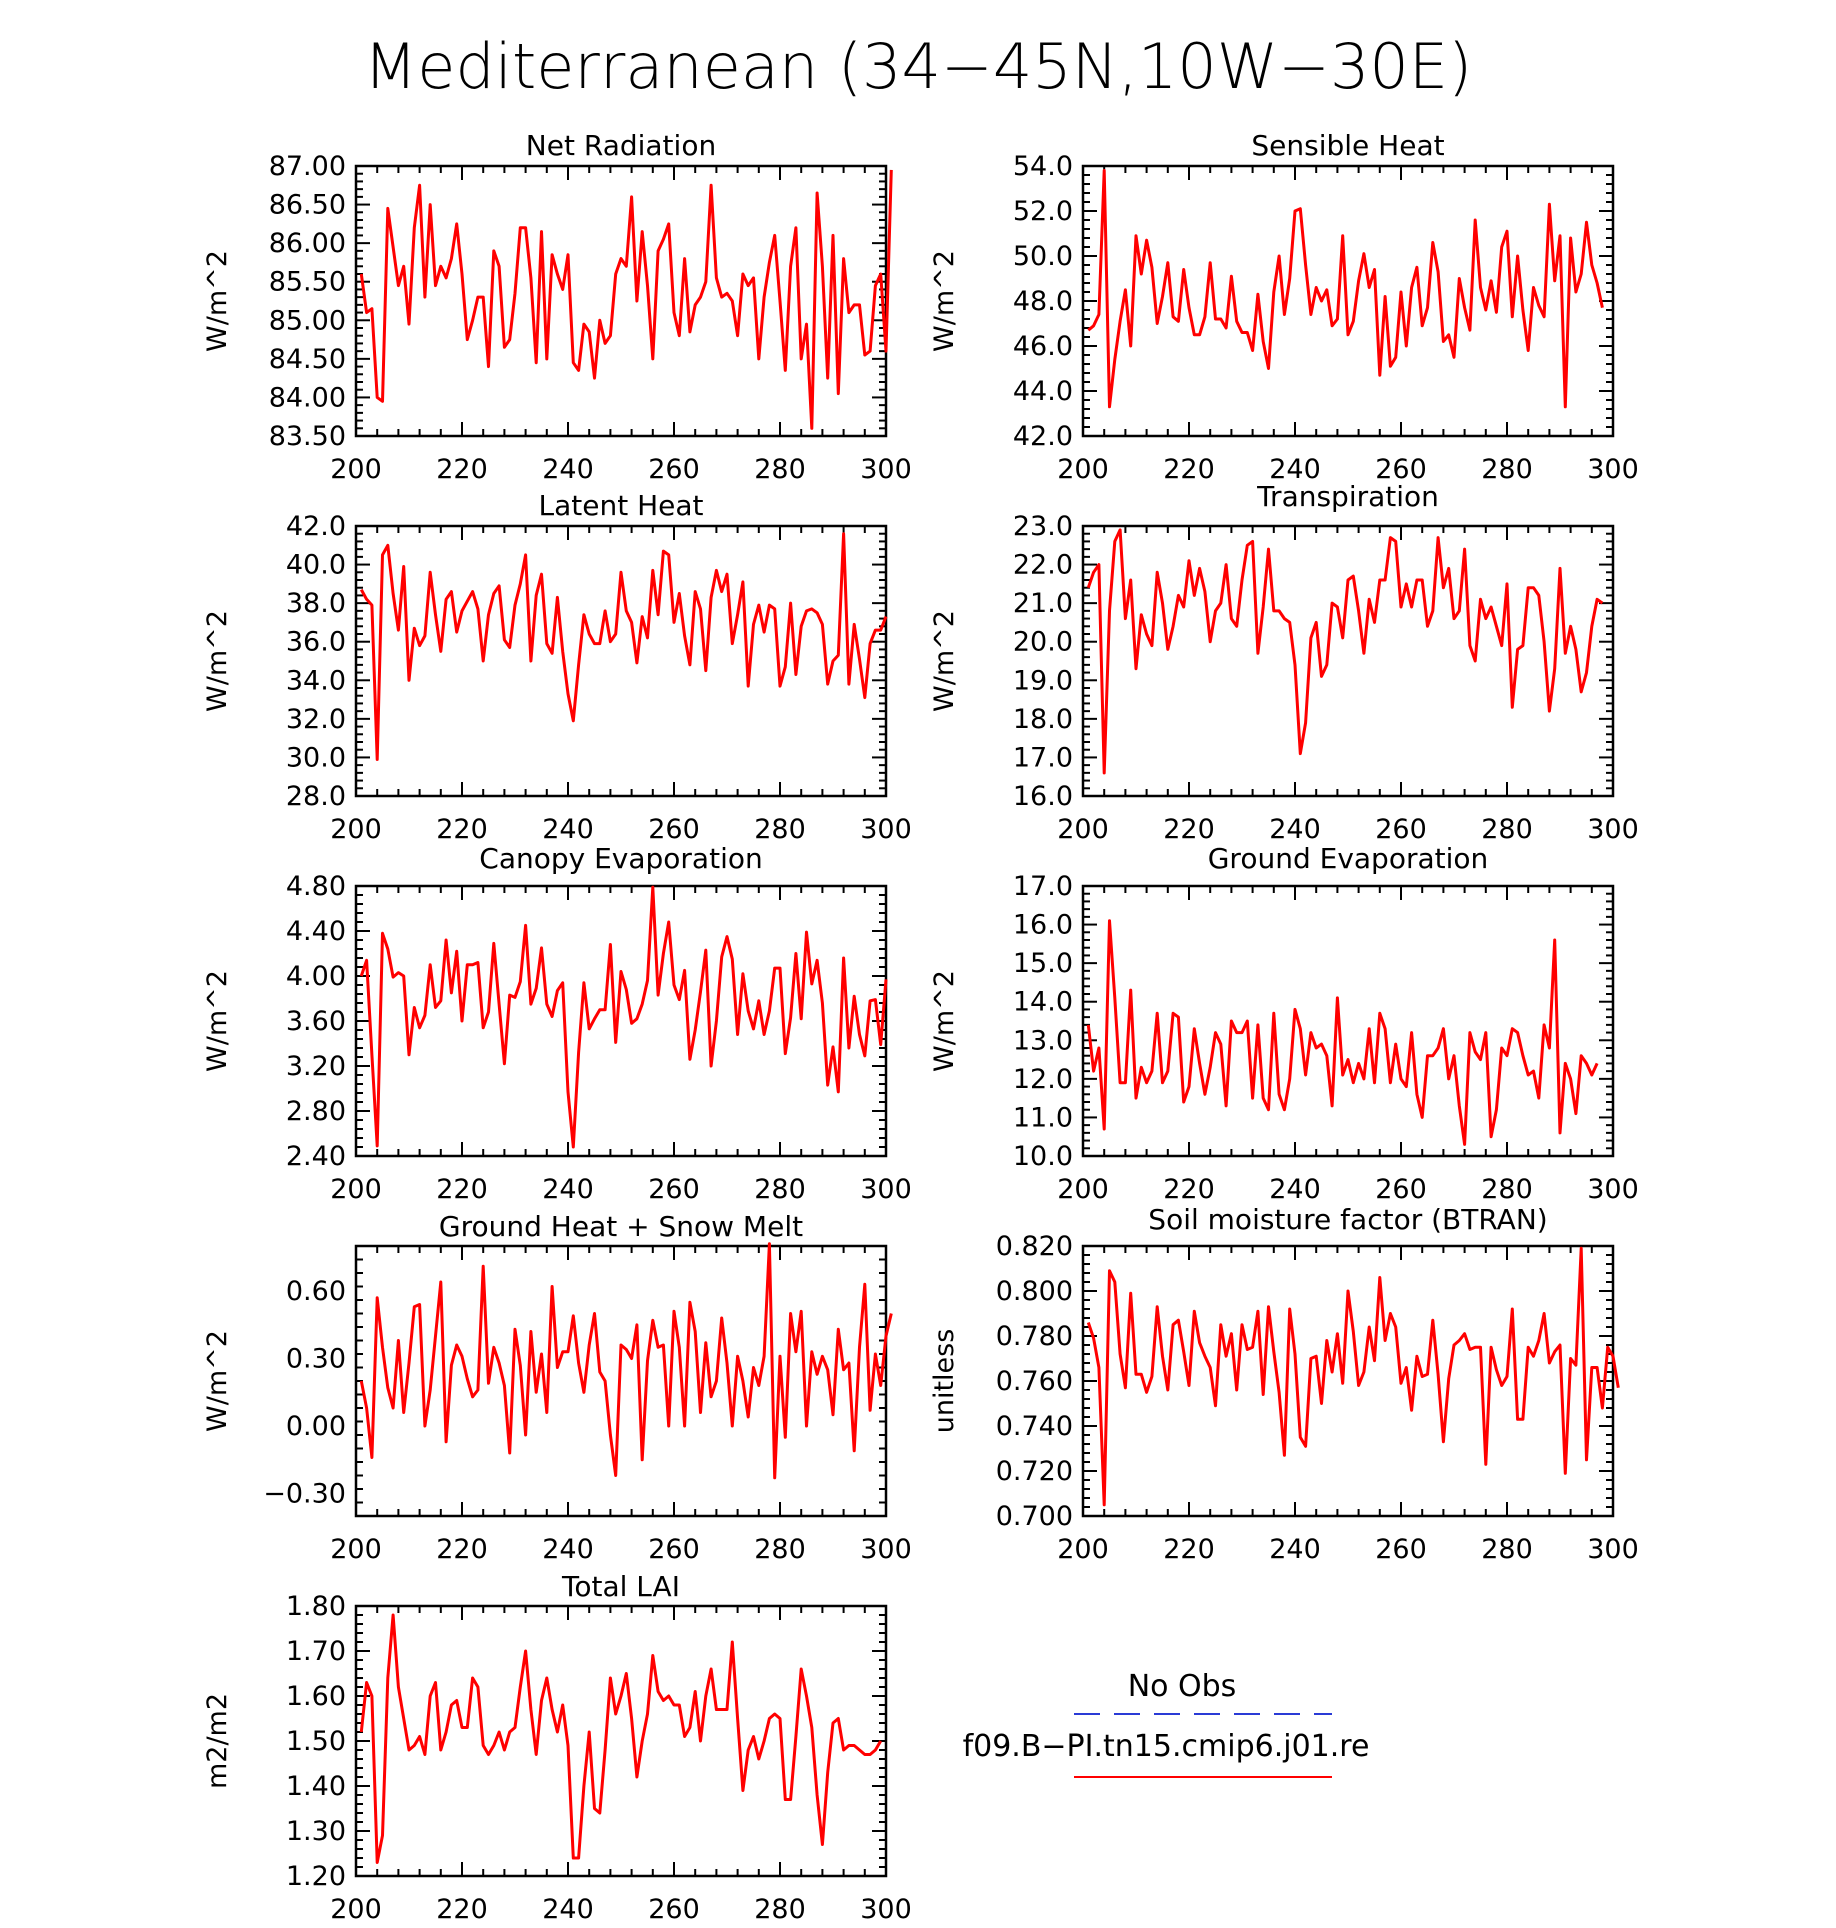 Image resolution: width=1836 pixels, height=1928 pixels. What do you see at coordinates (1034, 1426) in the screenshot?
I see `y-tick-label: 0.740` at bounding box center [1034, 1426].